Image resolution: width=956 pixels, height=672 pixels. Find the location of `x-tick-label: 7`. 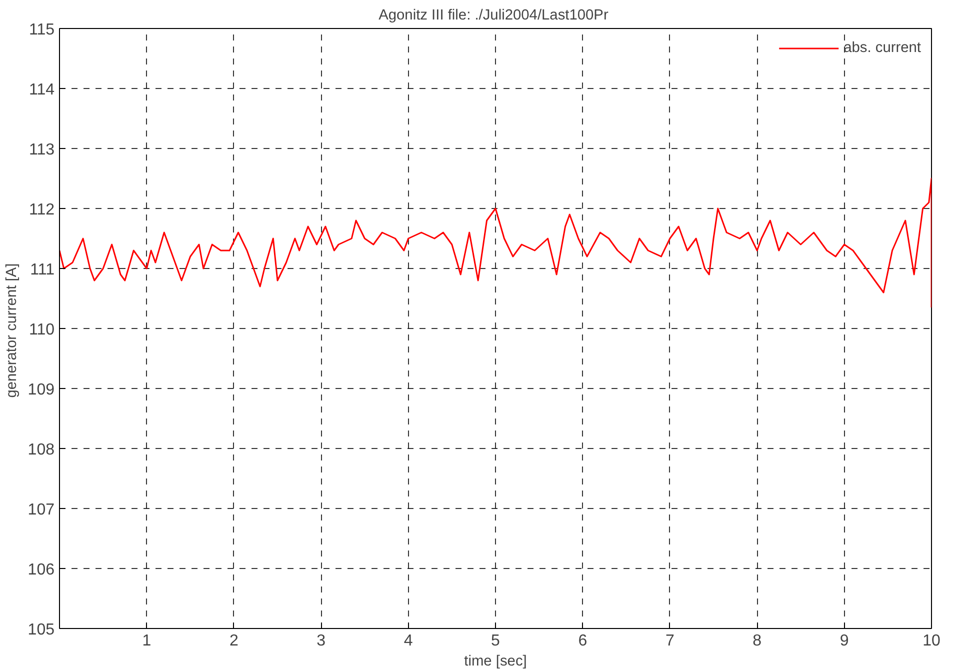

x-tick-label: 7 is located at coordinates (669, 641).